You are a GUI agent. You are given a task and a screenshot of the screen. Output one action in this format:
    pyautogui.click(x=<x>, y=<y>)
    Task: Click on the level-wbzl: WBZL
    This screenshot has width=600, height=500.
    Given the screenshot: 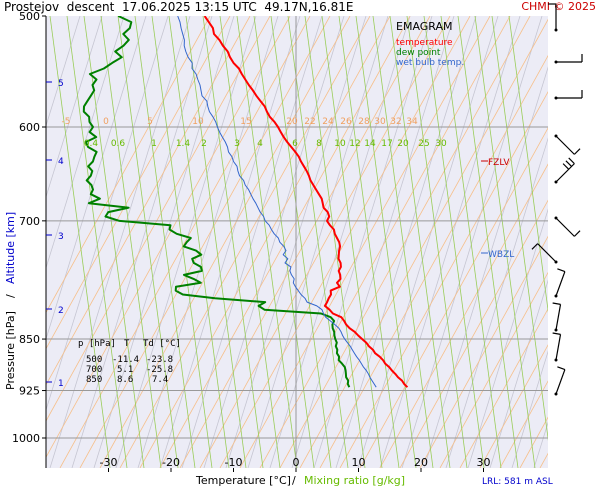 What is the action you would take?
    pyautogui.click(x=497, y=255)
    